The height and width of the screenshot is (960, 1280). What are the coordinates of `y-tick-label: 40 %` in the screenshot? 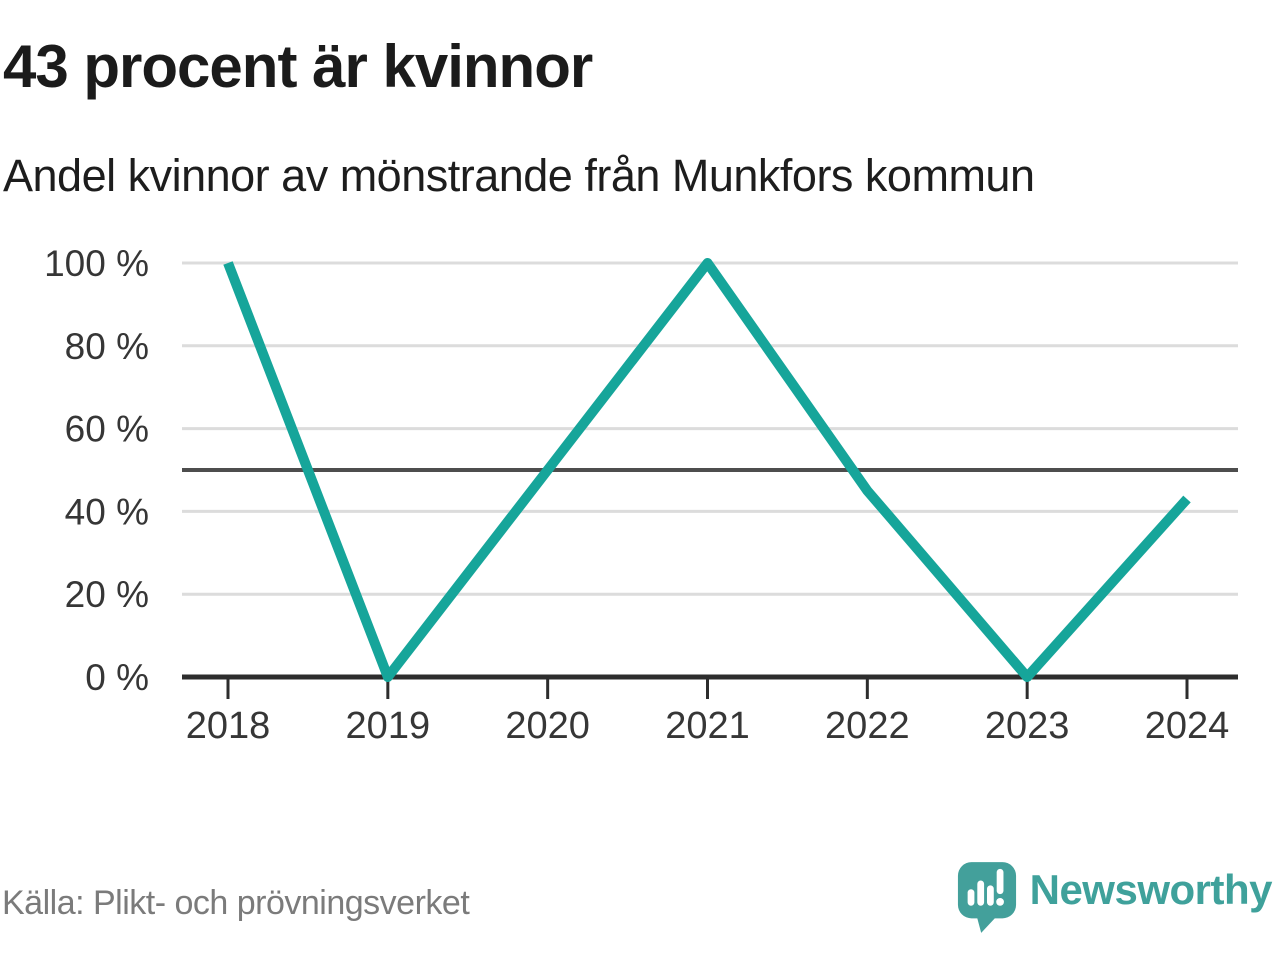 It's located at (107, 511).